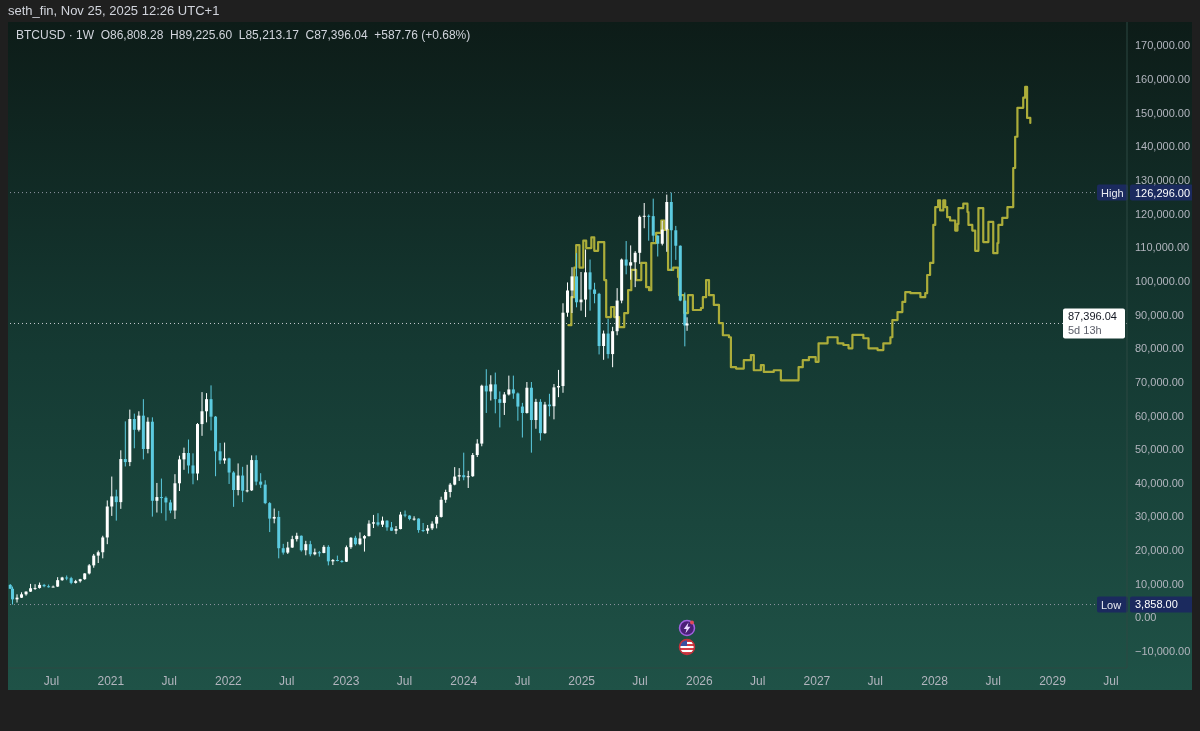 The image size is (1200, 731). What do you see at coordinates (464, 680) in the screenshot?
I see `x-tick-label: 2024` at bounding box center [464, 680].